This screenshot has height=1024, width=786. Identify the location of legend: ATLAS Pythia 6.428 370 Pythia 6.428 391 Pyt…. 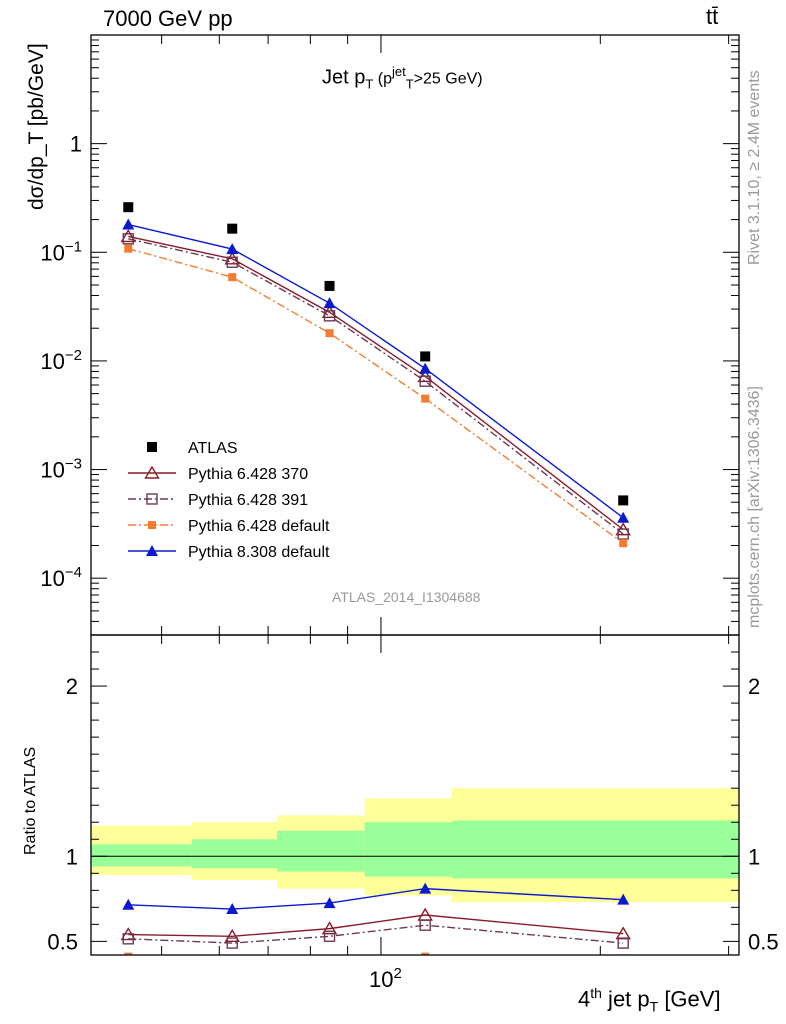
(229, 500).